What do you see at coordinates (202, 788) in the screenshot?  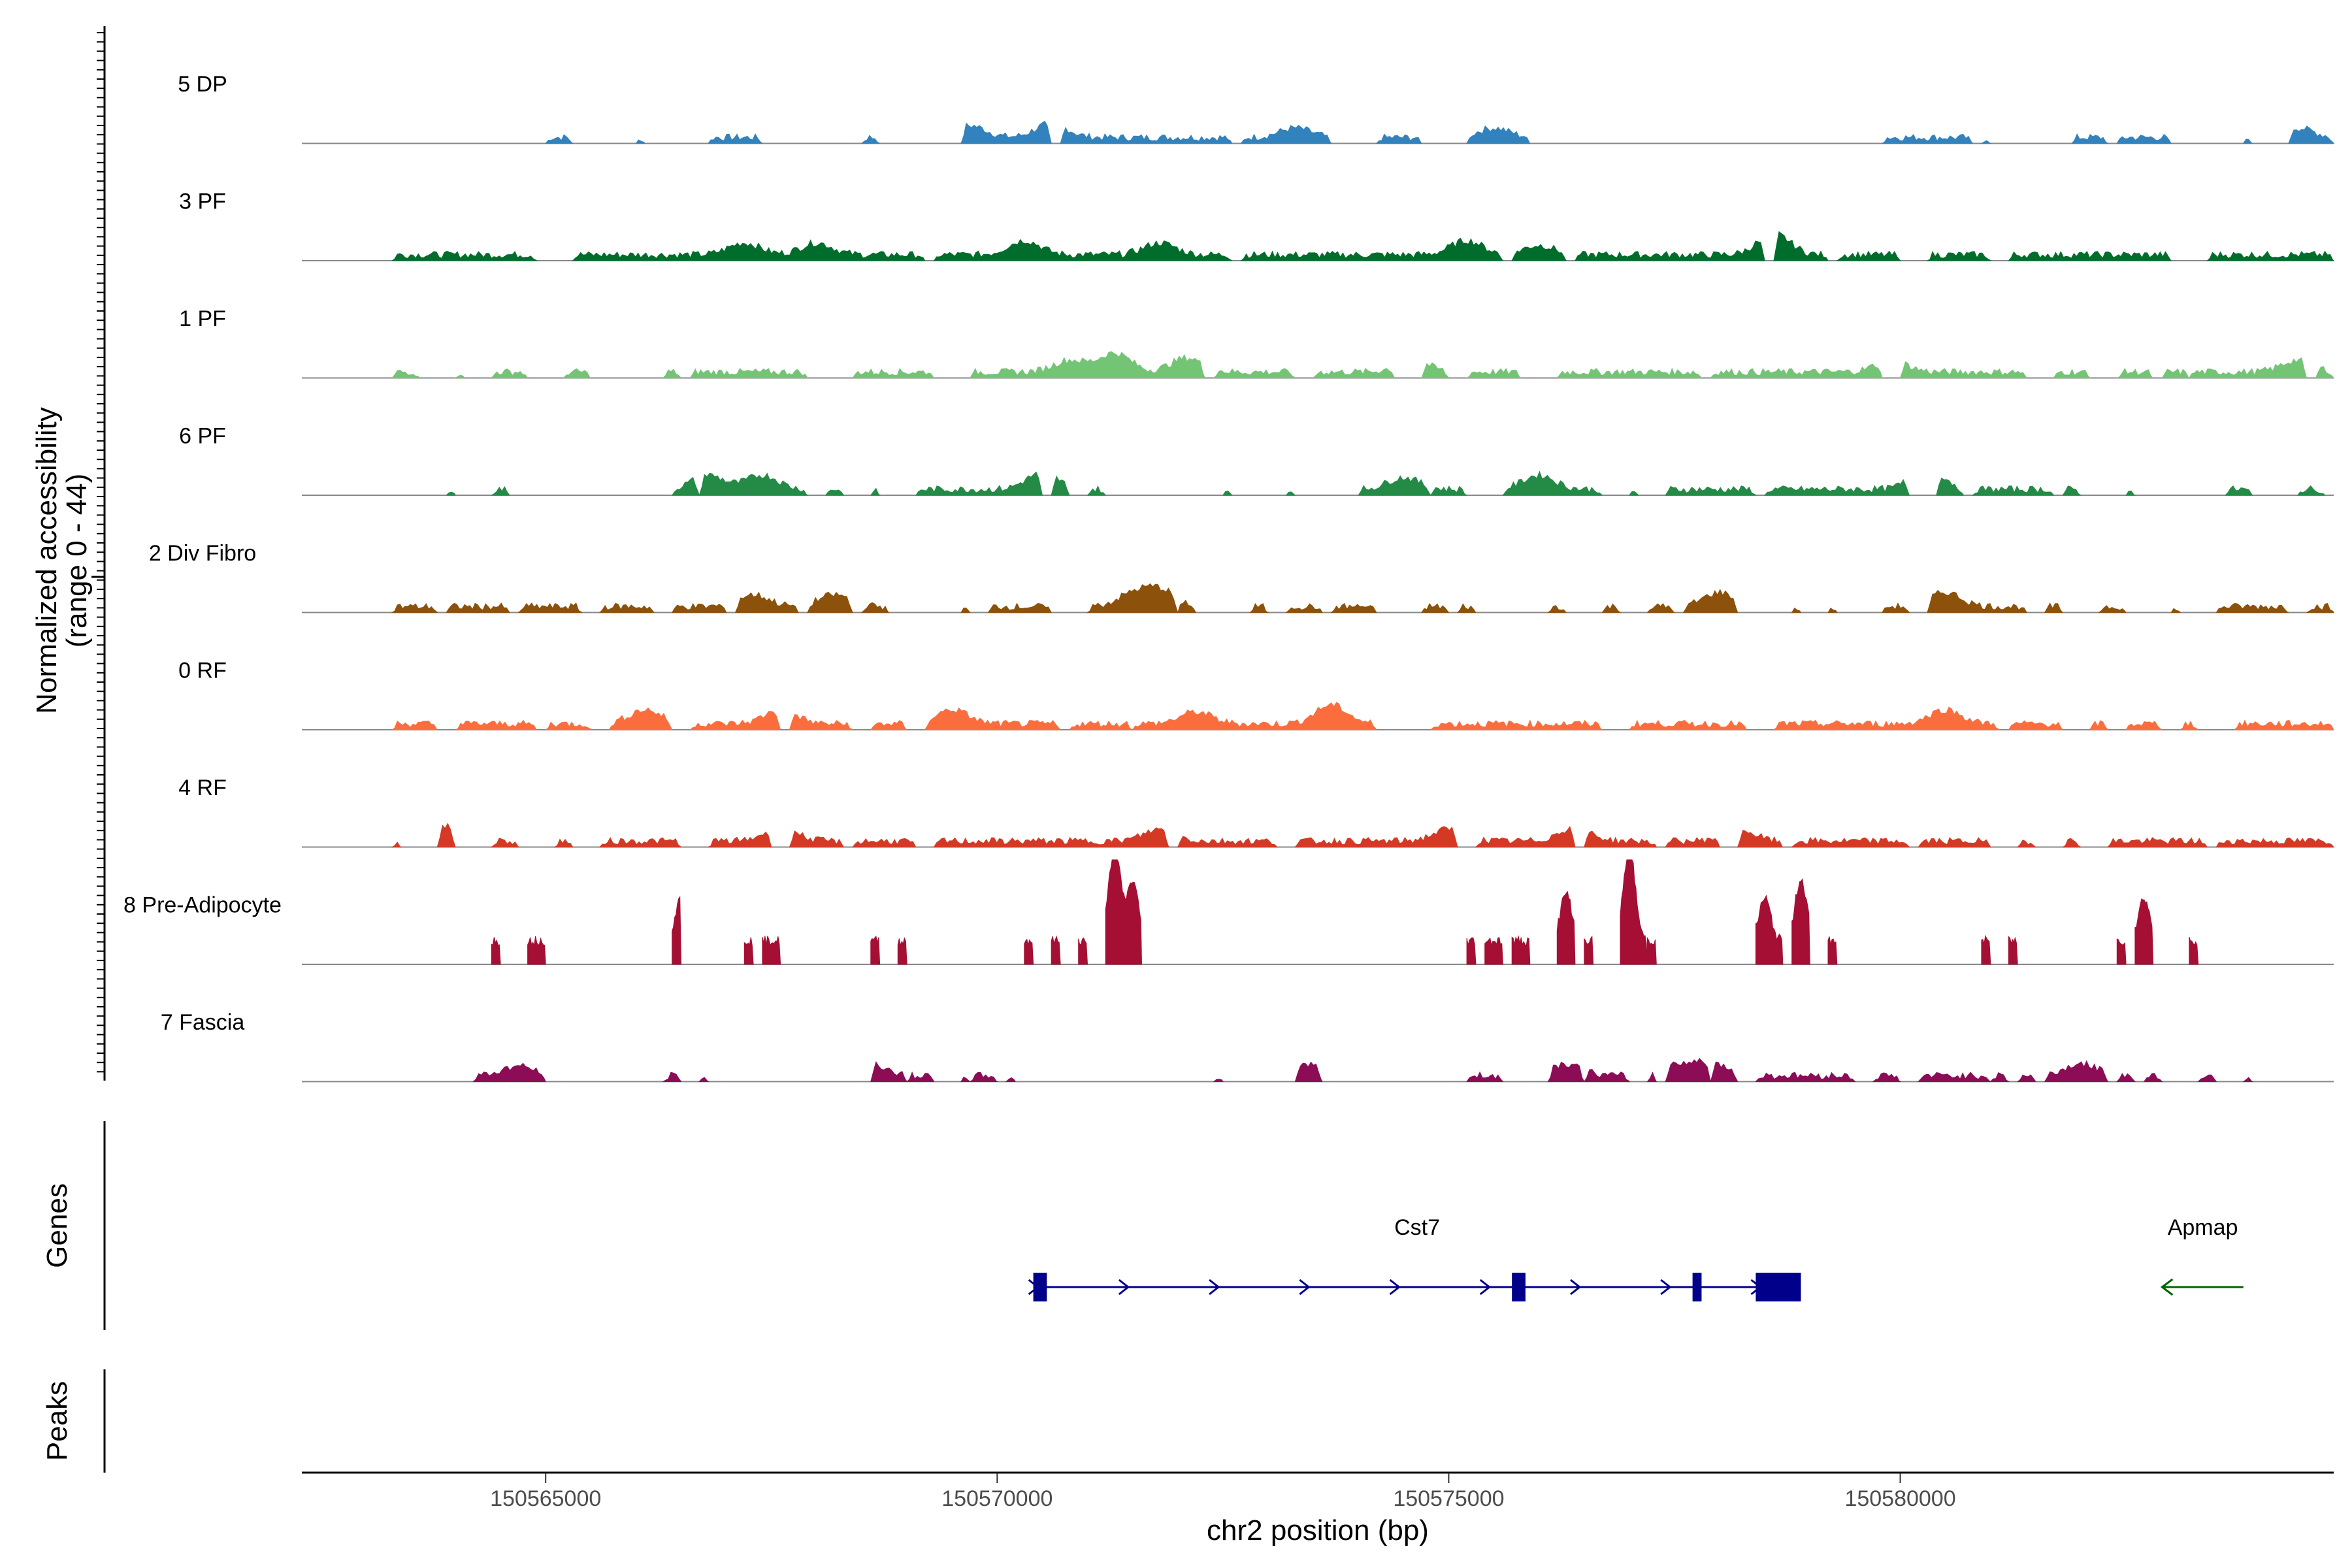 I see `track-label: 4 RF` at bounding box center [202, 788].